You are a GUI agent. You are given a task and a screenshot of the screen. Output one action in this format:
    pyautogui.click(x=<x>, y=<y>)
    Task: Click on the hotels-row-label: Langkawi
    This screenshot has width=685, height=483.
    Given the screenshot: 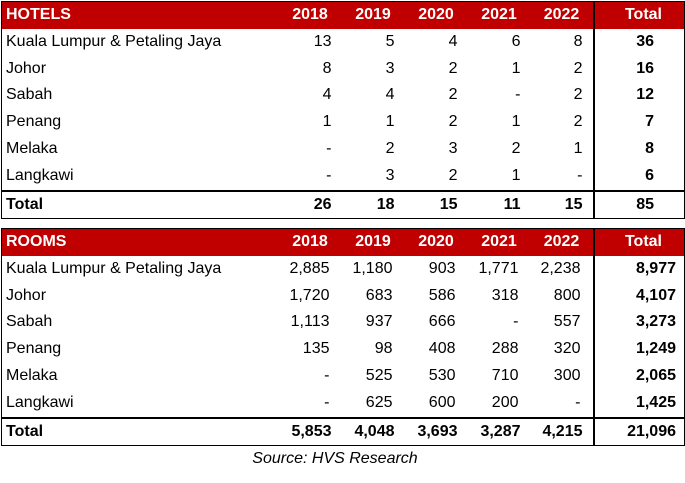 What is the action you would take?
    pyautogui.click(x=40, y=175)
    